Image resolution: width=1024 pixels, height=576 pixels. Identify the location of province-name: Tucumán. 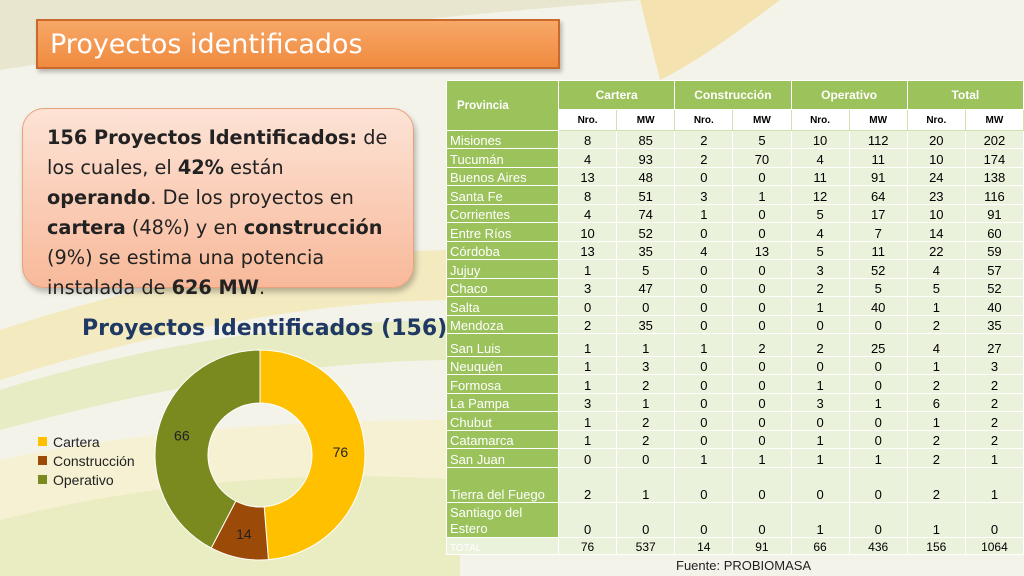
(502, 158).